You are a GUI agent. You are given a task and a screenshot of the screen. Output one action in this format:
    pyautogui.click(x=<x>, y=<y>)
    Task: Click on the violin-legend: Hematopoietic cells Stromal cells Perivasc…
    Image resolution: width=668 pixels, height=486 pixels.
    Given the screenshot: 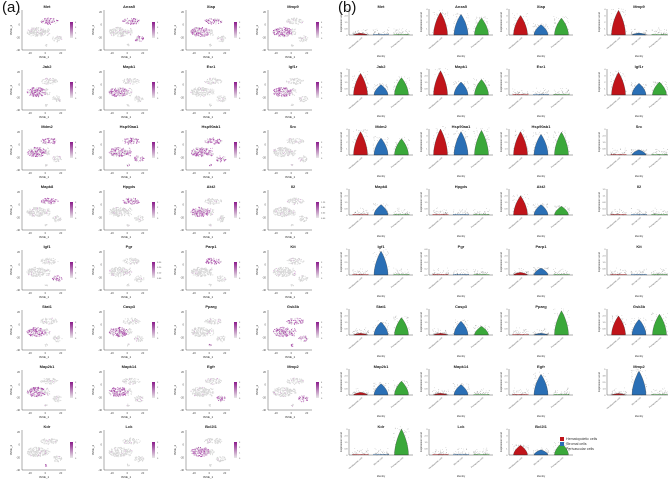 What is the action you would take?
    pyautogui.click(x=578, y=443)
    